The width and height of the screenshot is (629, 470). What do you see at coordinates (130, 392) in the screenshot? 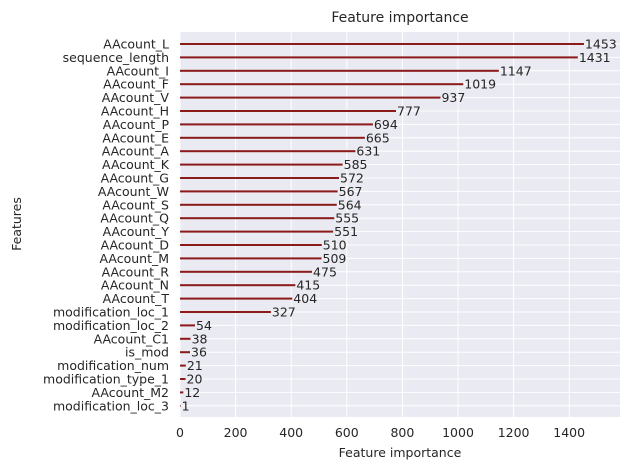
I see `y-tick-label: AAcount_M2` at bounding box center [130, 392].